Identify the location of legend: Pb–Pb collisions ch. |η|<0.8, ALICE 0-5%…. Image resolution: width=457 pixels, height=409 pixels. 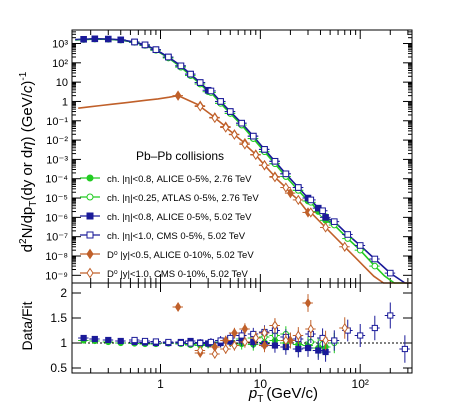
(169, 214).